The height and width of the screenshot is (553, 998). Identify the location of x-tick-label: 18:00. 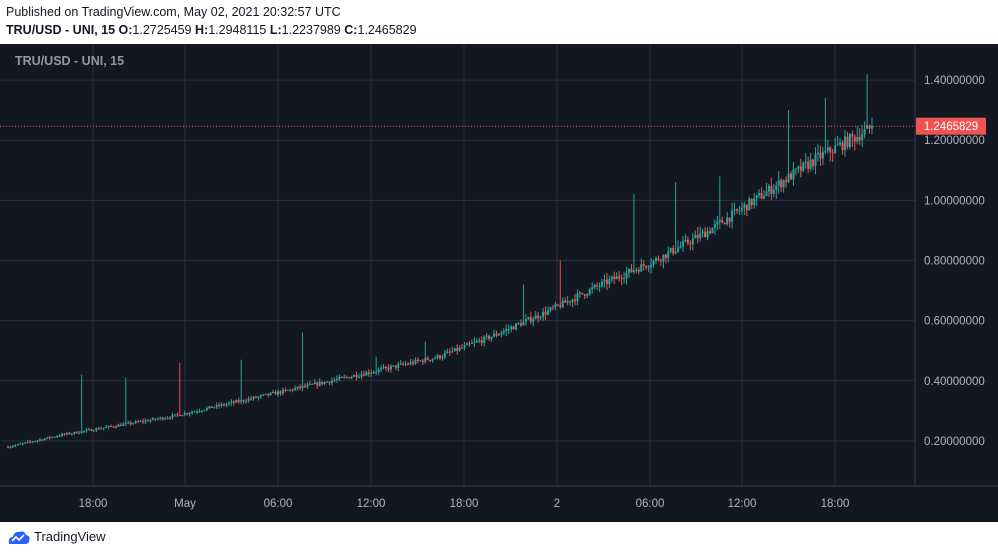
(93, 504).